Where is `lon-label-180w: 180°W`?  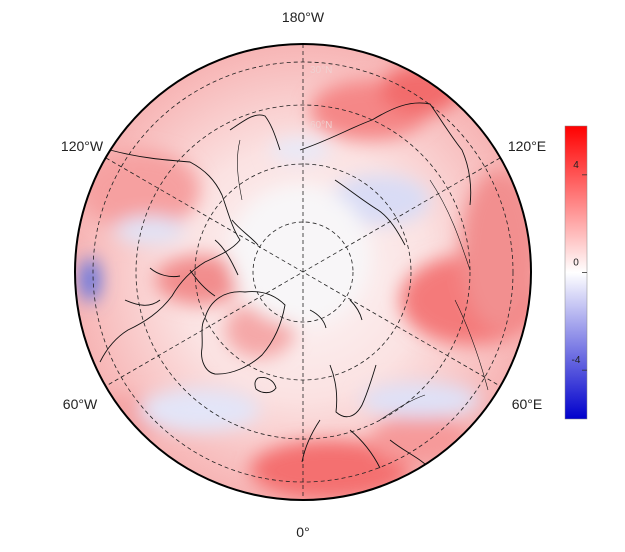 lon-label-180w: 180°W is located at coordinates (303, 17).